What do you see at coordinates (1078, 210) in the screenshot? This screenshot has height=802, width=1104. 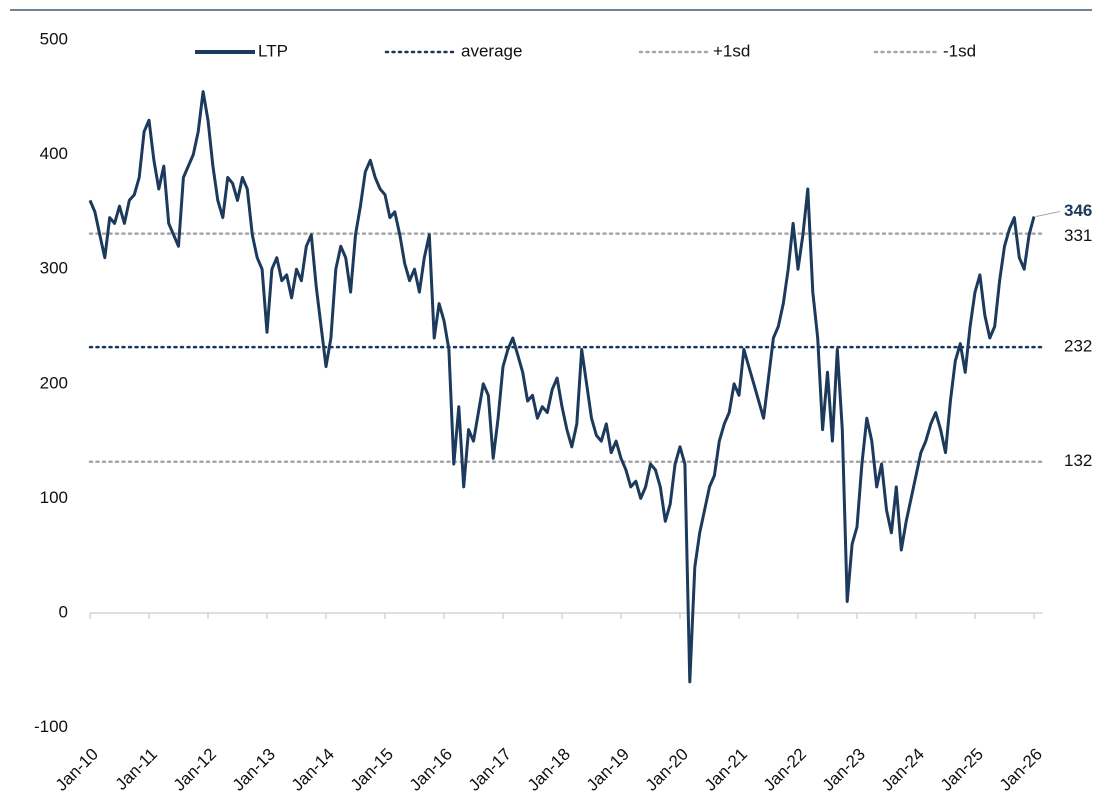 I see `last-value-label: 346` at bounding box center [1078, 210].